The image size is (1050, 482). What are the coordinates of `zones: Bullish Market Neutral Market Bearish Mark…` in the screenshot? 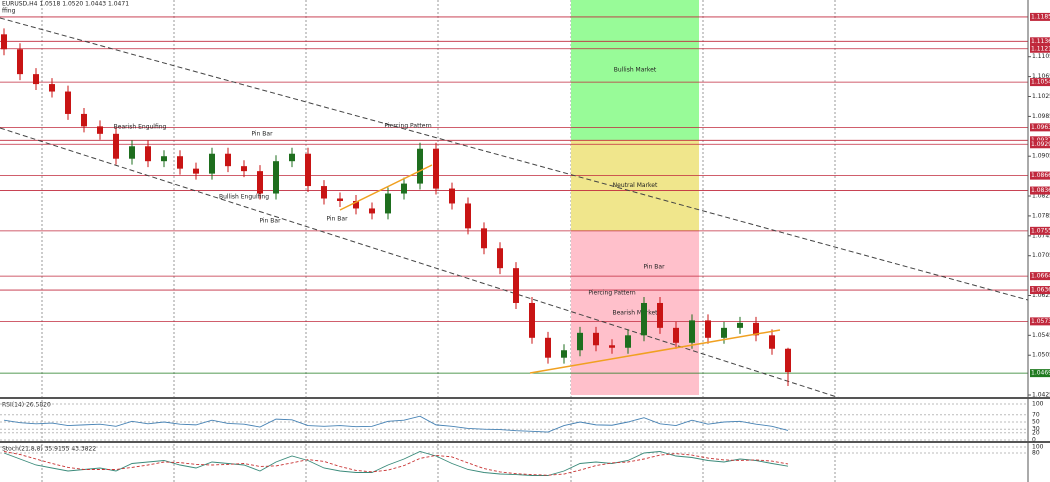 It's located at (635, 198).